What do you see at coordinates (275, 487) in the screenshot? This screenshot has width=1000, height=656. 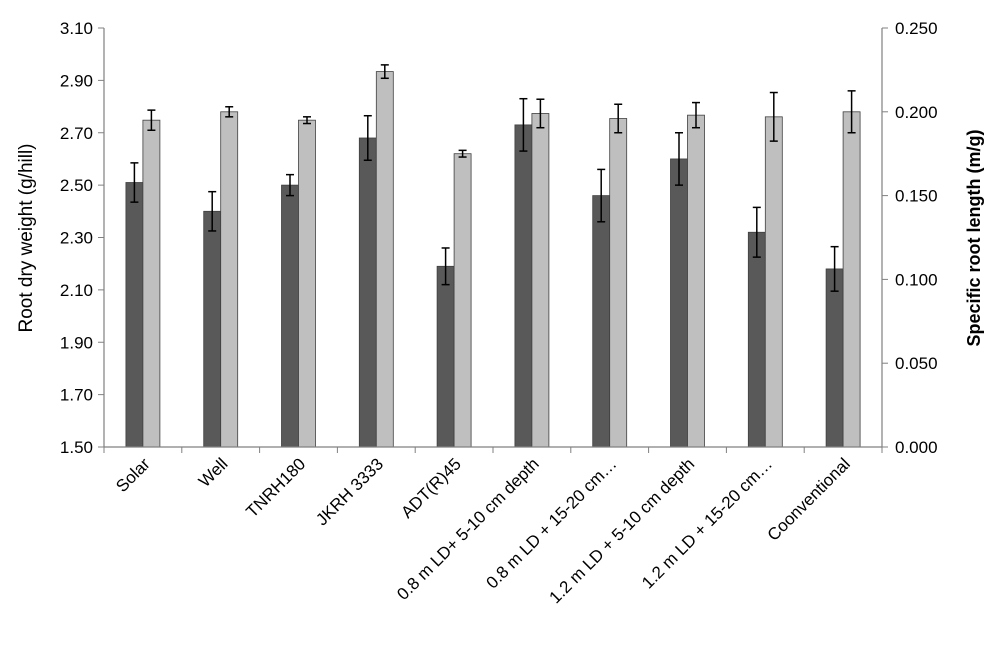 I see `x-tick-label: TNRH180` at bounding box center [275, 487].